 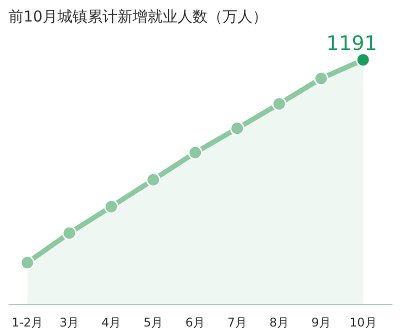 What do you see at coordinates (279, 323) in the screenshot?
I see `x-tick-label: 8月` at bounding box center [279, 323].